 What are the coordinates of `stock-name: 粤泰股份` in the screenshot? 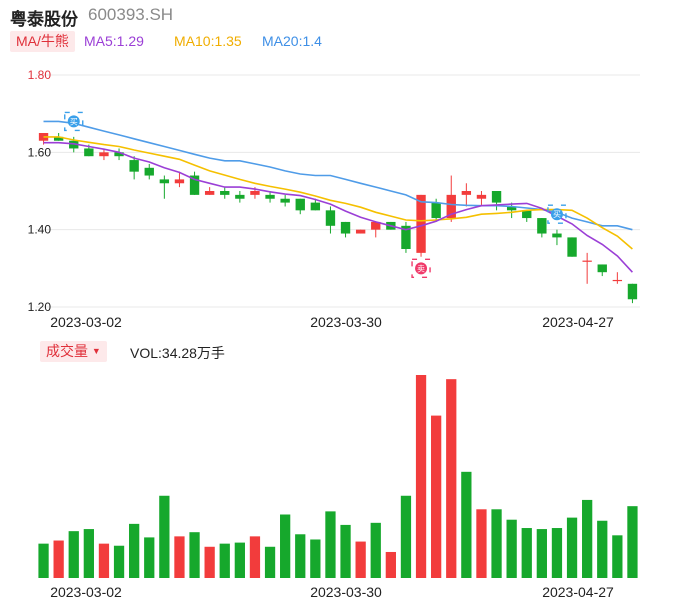 It's located at (44, 19).